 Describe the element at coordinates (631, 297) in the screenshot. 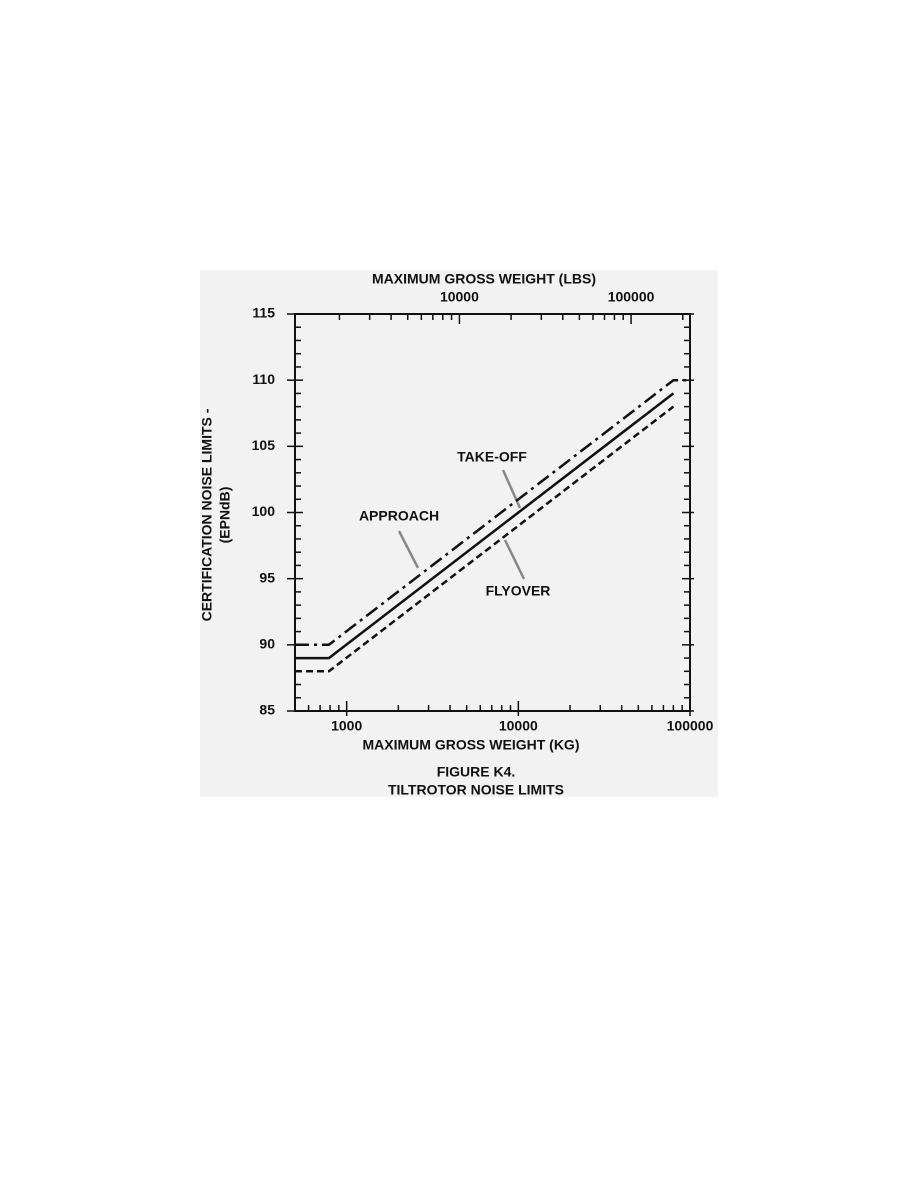

I see `x2-tick-label: 100000` at that location.